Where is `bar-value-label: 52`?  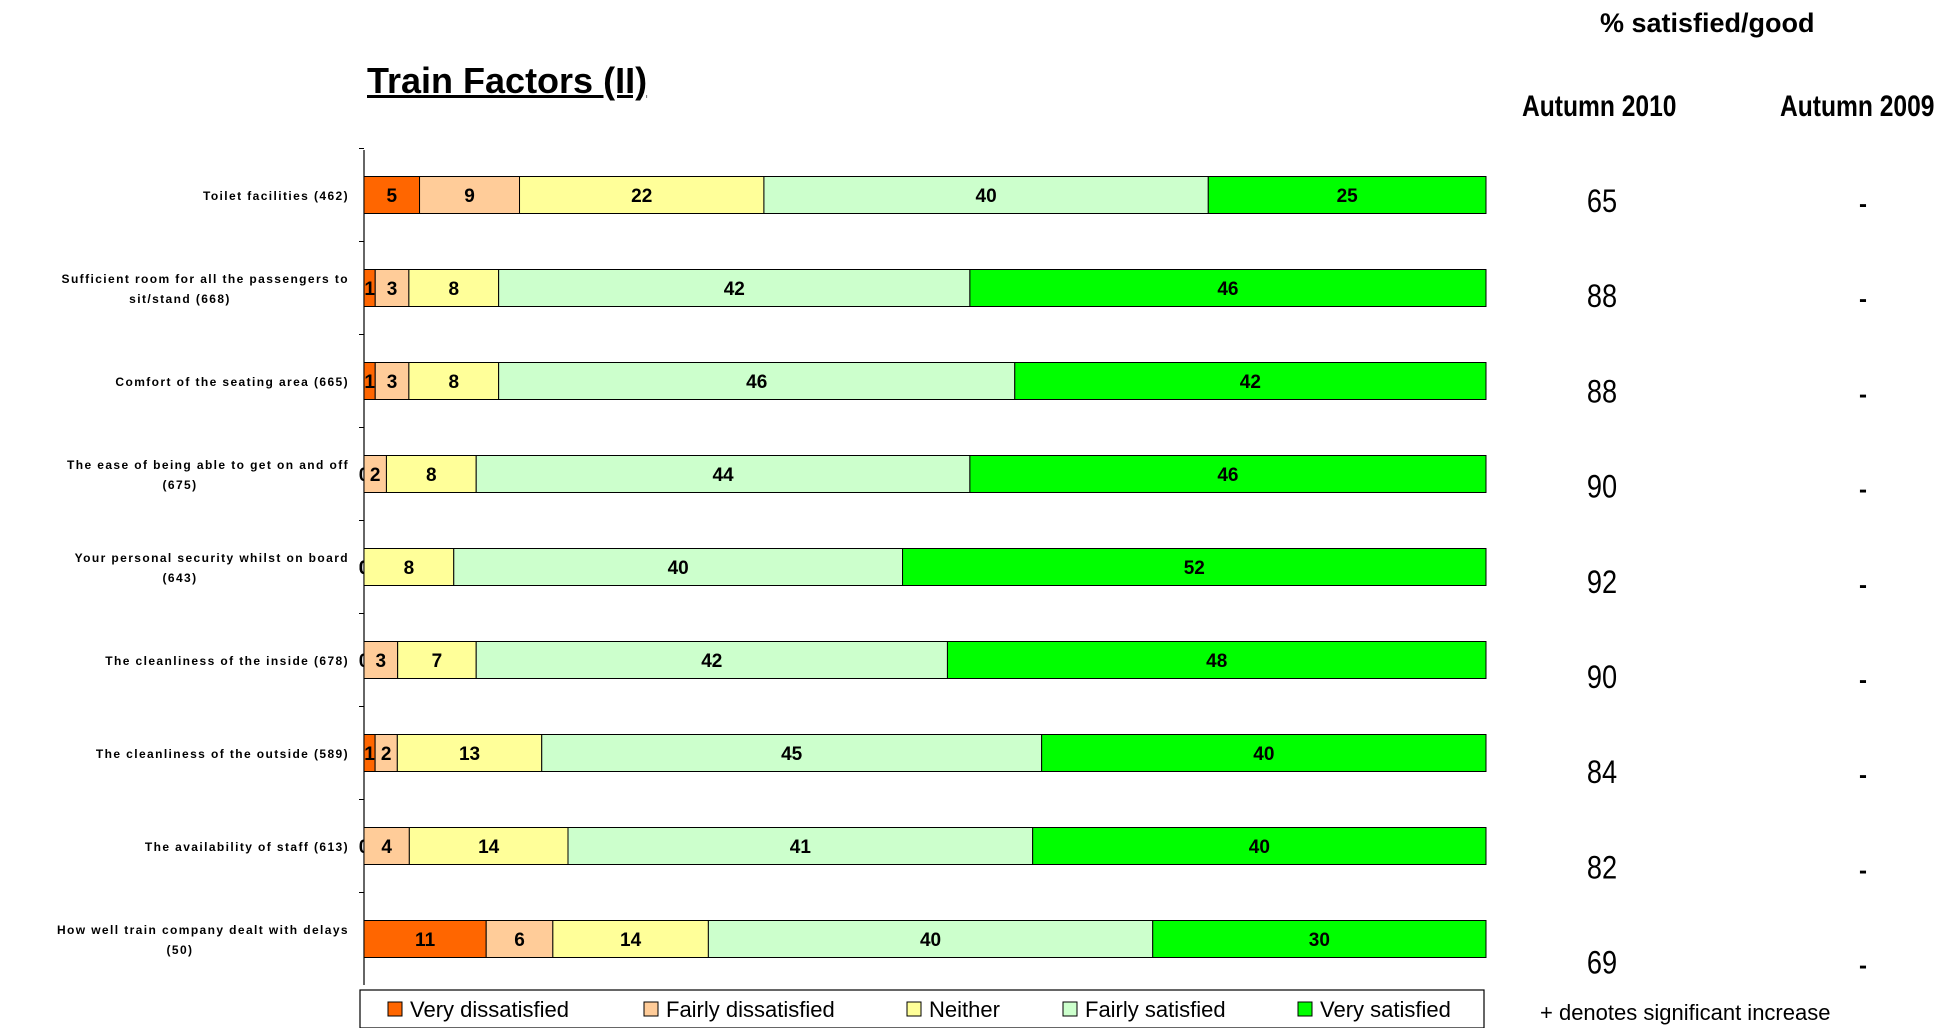
bar-value-label: 52 is located at coordinates (1194, 568).